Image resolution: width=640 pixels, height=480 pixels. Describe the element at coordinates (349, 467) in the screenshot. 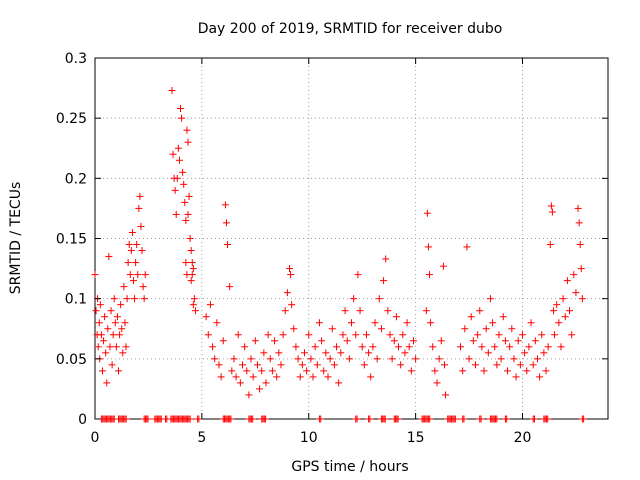

I see `x-axis-label: GPS time / hours` at that location.